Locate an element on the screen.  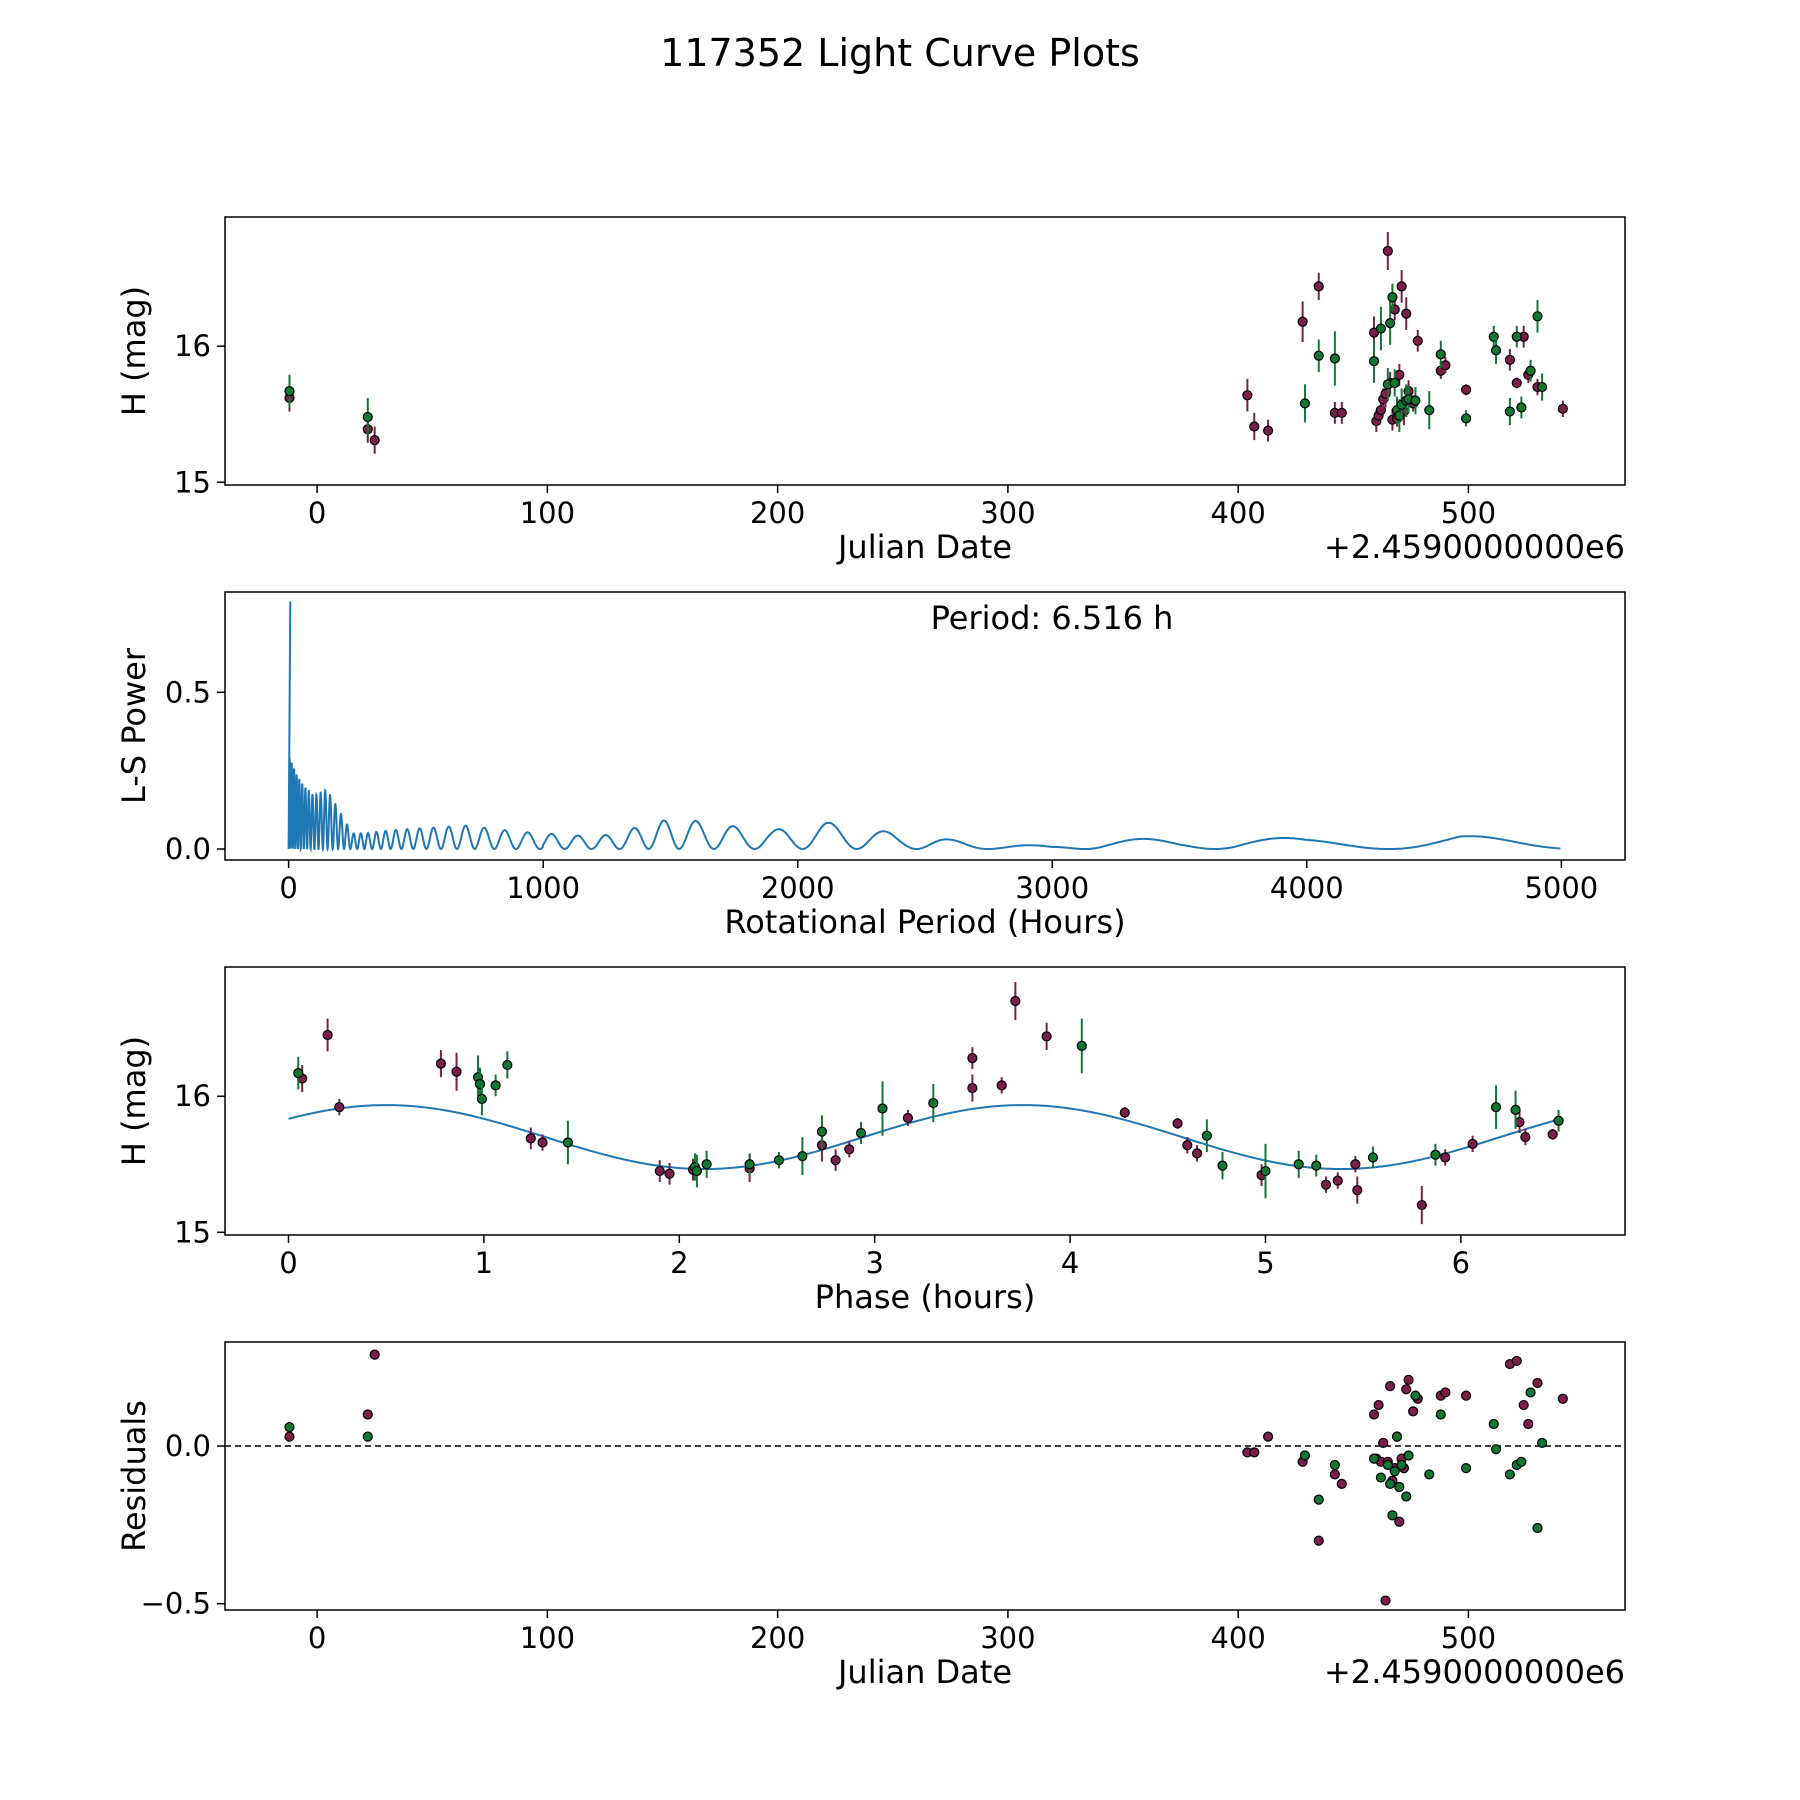
x-axis-label: Julian Date is located at coordinates (924, 1672).